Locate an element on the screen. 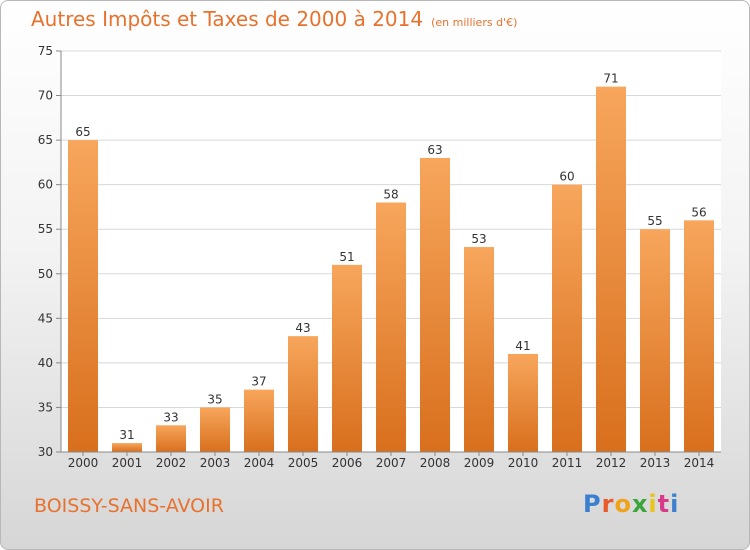 This screenshot has height=550, width=750. bar-2012 is located at coordinates (611, 269).